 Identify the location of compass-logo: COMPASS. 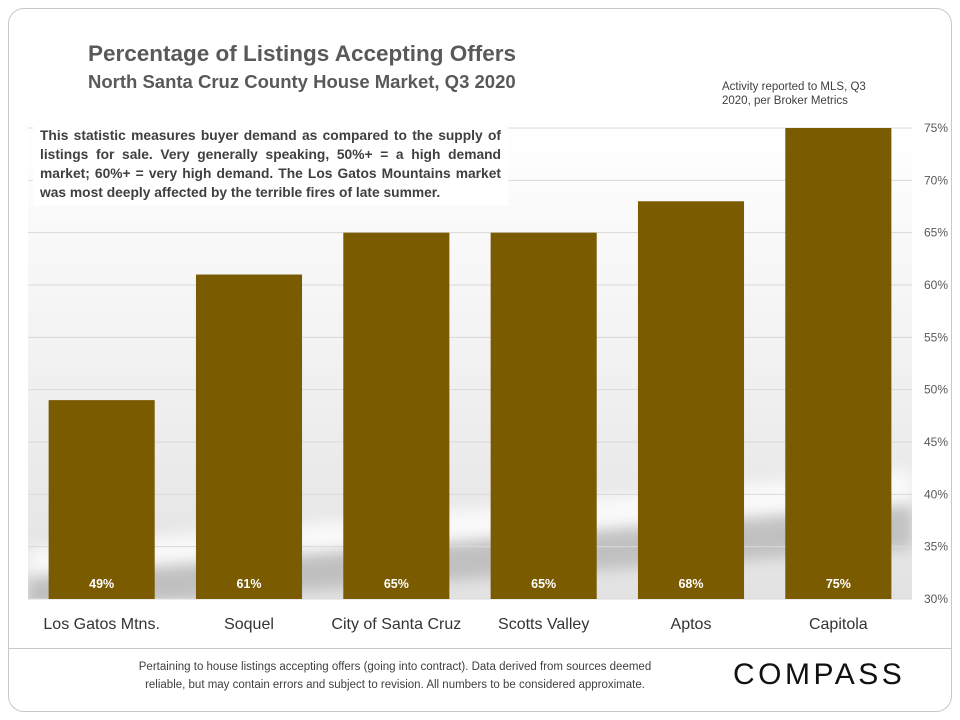
(819, 674).